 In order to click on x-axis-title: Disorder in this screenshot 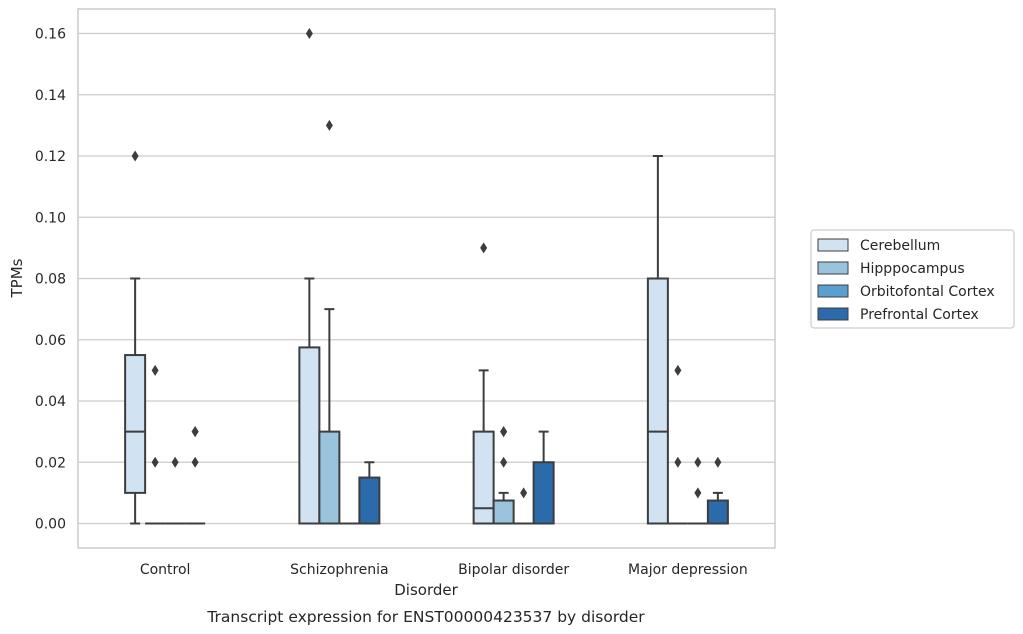, I will do `click(426, 590)`.